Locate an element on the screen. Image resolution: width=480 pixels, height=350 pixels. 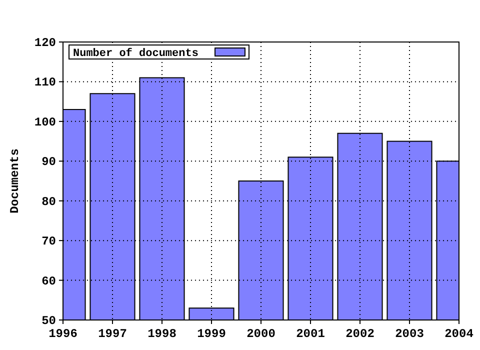
y-tick-label: 110 is located at coordinates (45, 83).